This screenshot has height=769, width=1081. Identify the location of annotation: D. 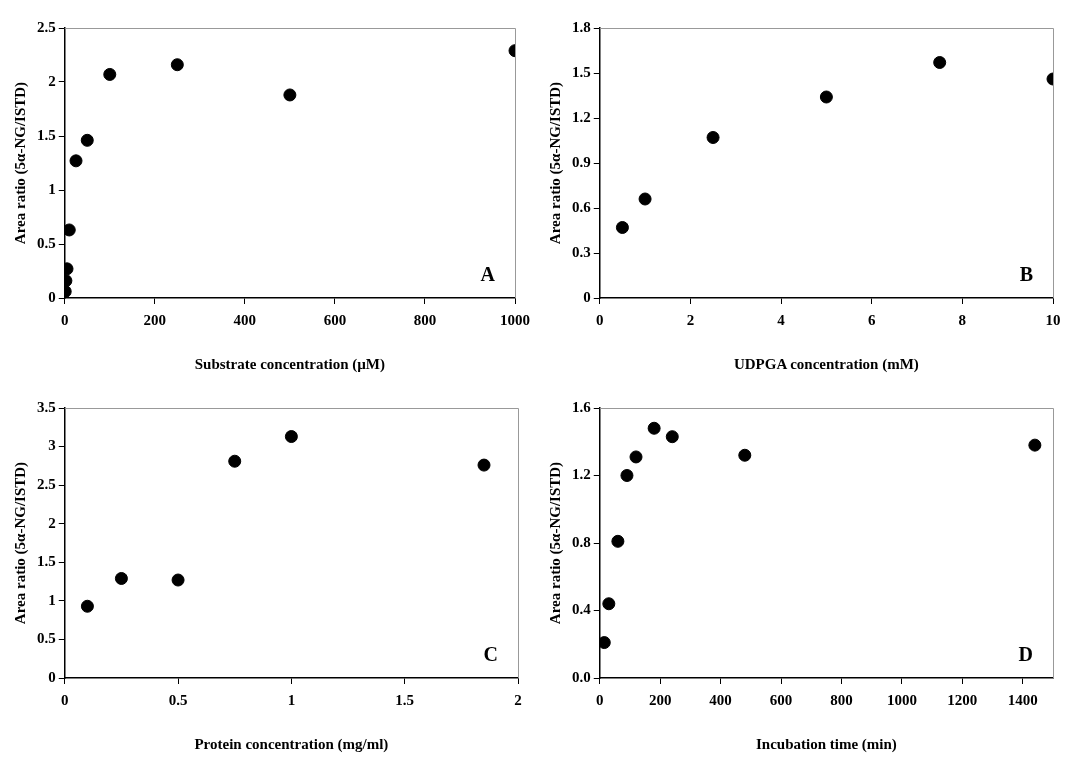
(1025, 654).